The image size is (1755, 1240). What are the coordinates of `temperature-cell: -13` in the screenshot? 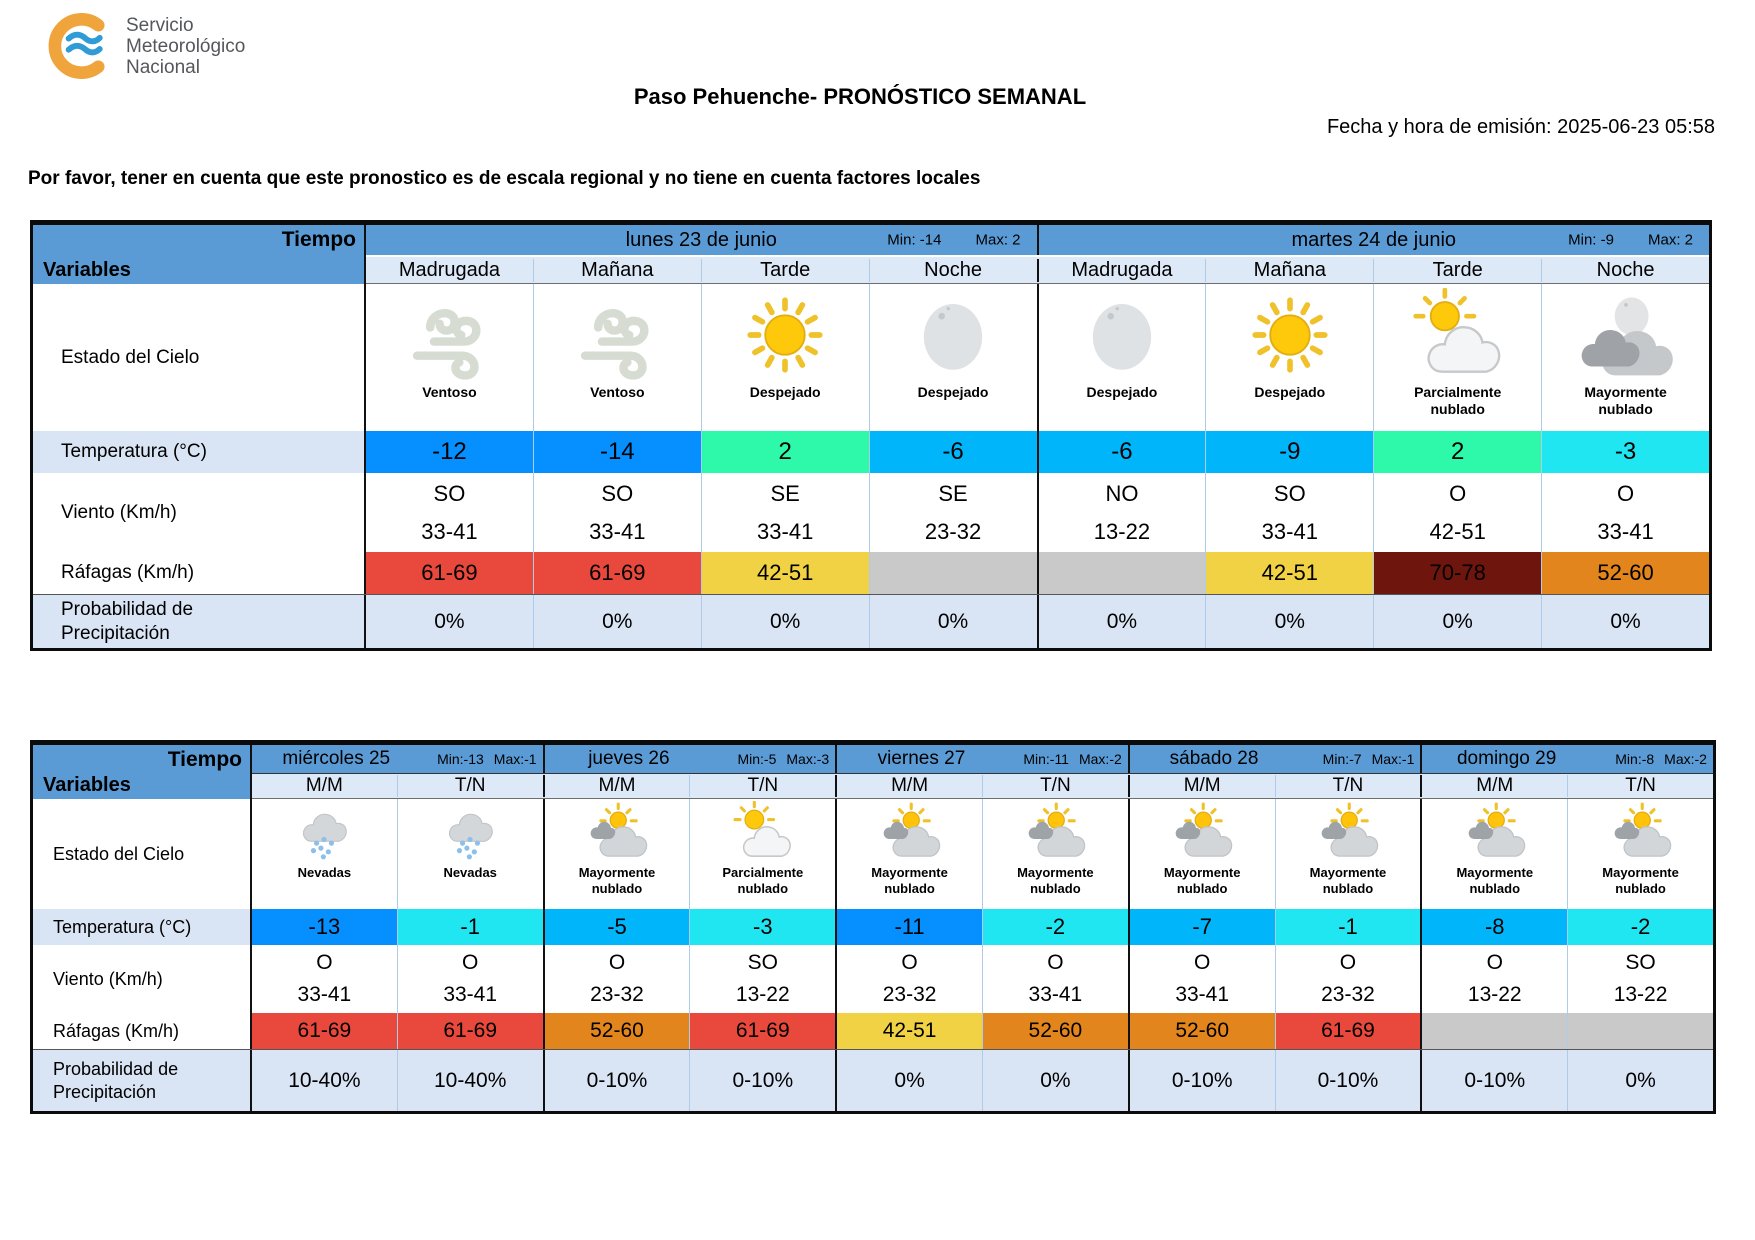 It's located at (324, 927).